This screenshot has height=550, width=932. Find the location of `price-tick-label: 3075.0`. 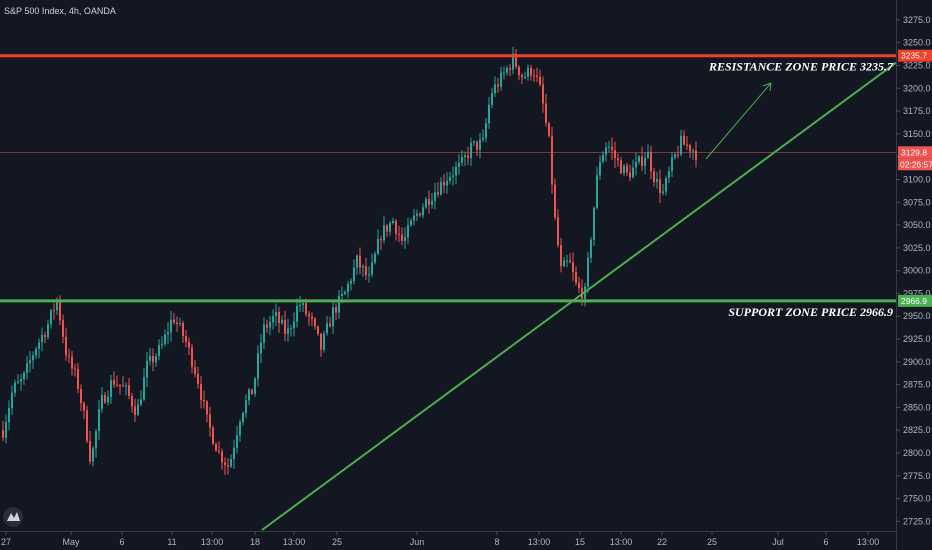

price-tick-label: 3075.0 is located at coordinates (917, 202).